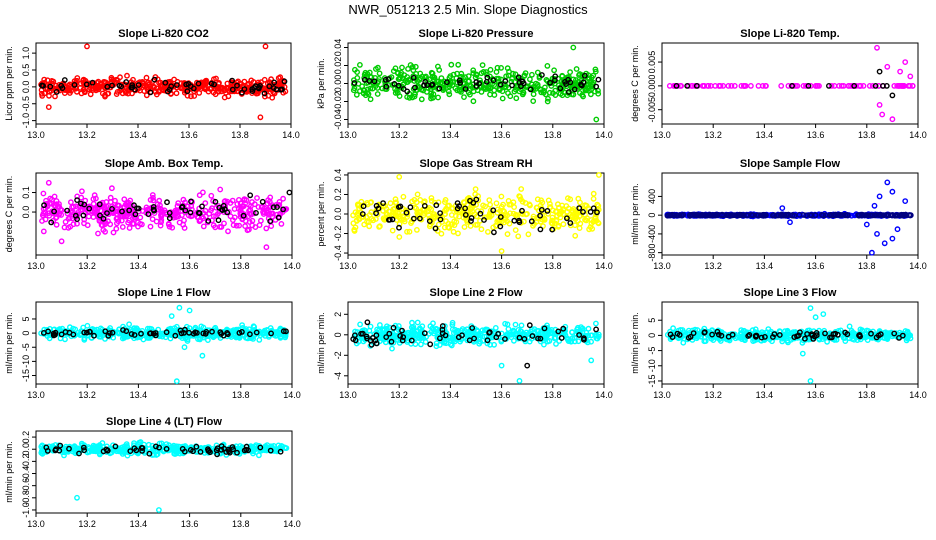 The width and height of the screenshot is (936, 540). What do you see at coordinates (918, 266) in the screenshot?
I see `x-tick-label: 14.0` at bounding box center [918, 266].